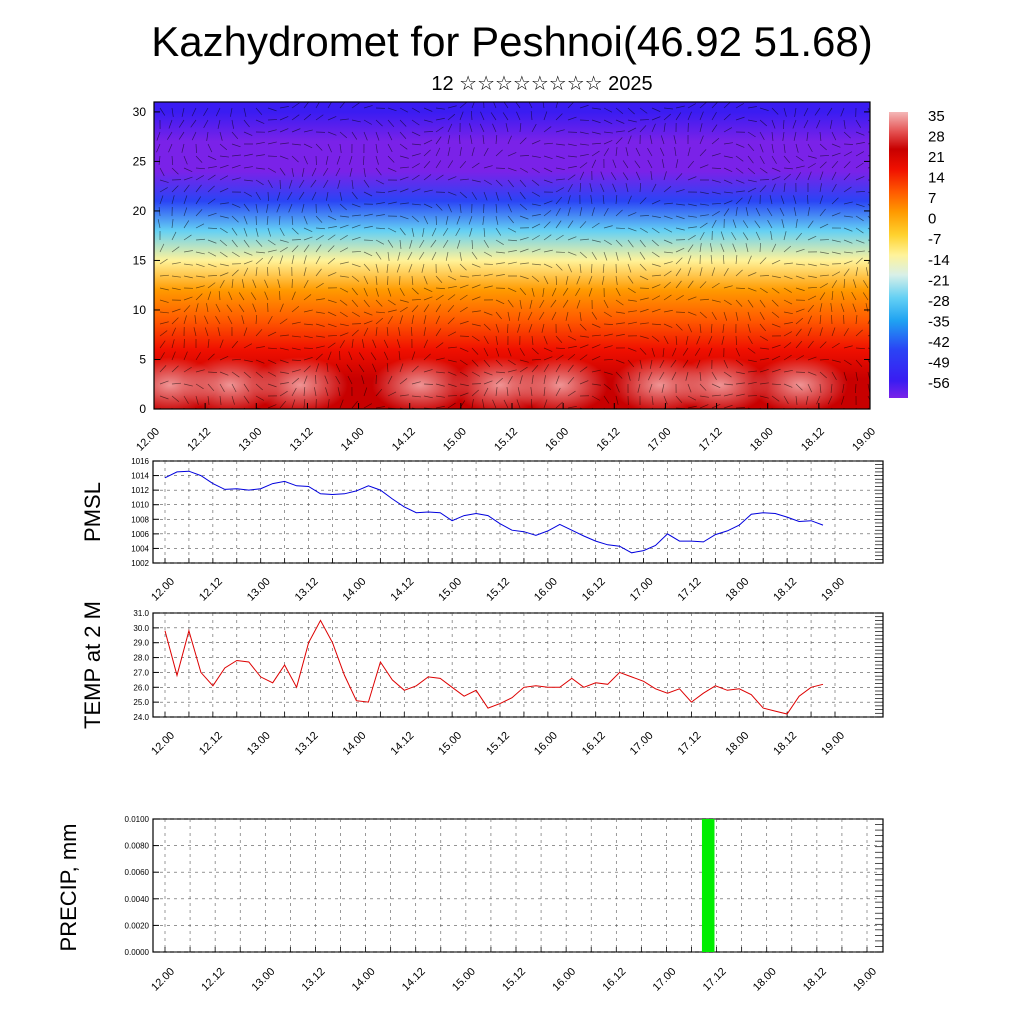 Image resolution: width=1024 pixels, height=1024 pixels. Describe the element at coordinates (936, 178) in the screenshot. I see `colorbar-tick-label: 14` at that location.